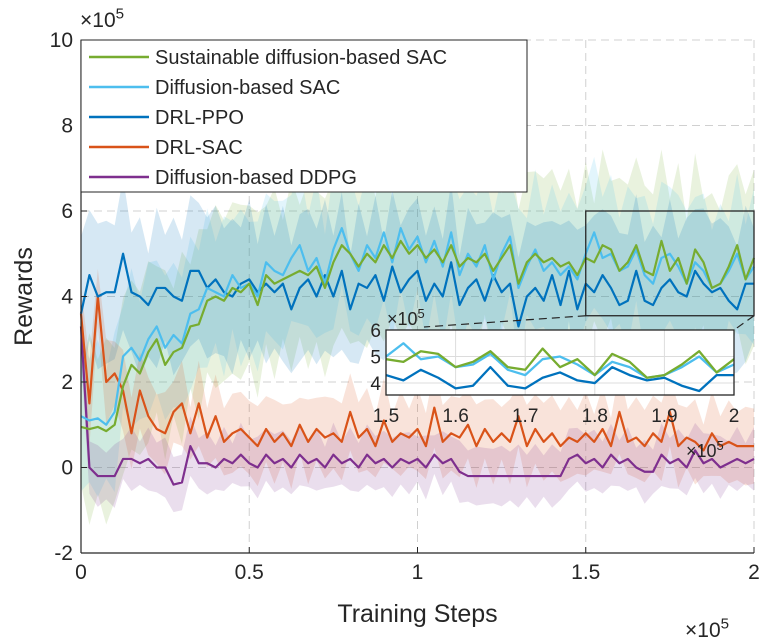 The width and height of the screenshot is (764, 640). What do you see at coordinates (256, 178) in the screenshot?
I see `legend-label: Diffusion-based DDPG` at bounding box center [256, 178].